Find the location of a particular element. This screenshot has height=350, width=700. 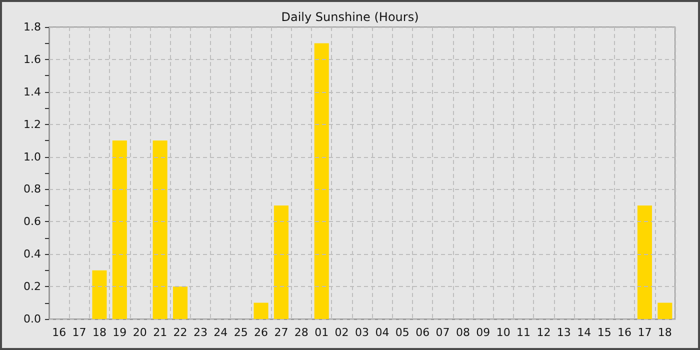

chart-title: Daily Sunshine (Hours) is located at coordinates (350, 17).